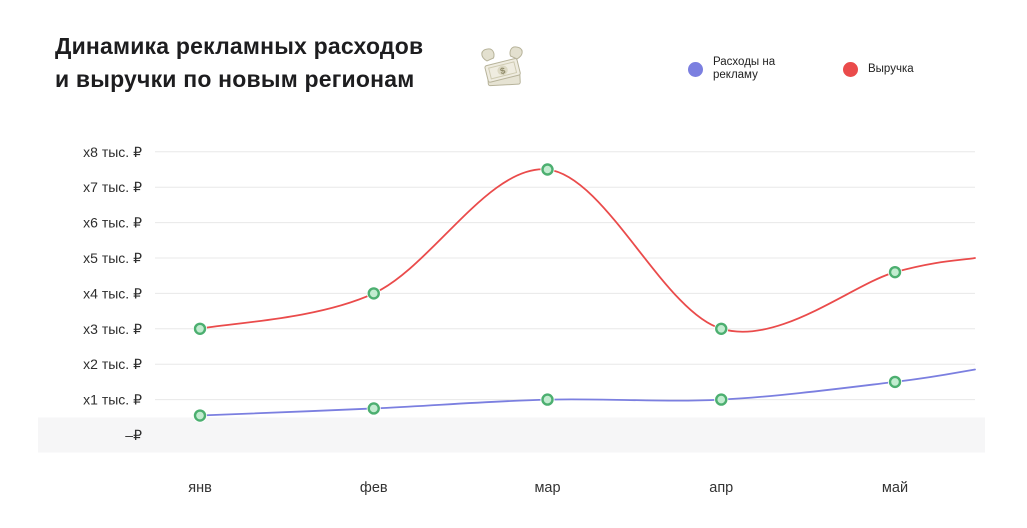  I want to click on y-tick-label: x6 тыс. ₽, so click(112, 223).